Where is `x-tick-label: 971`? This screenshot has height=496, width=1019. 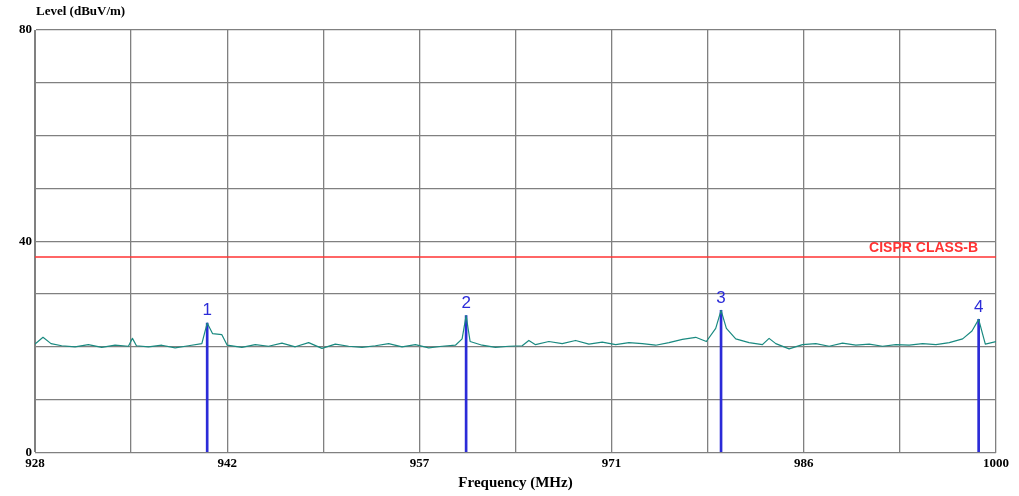
x-tick-label: 971 is located at coordinates (611, 462).